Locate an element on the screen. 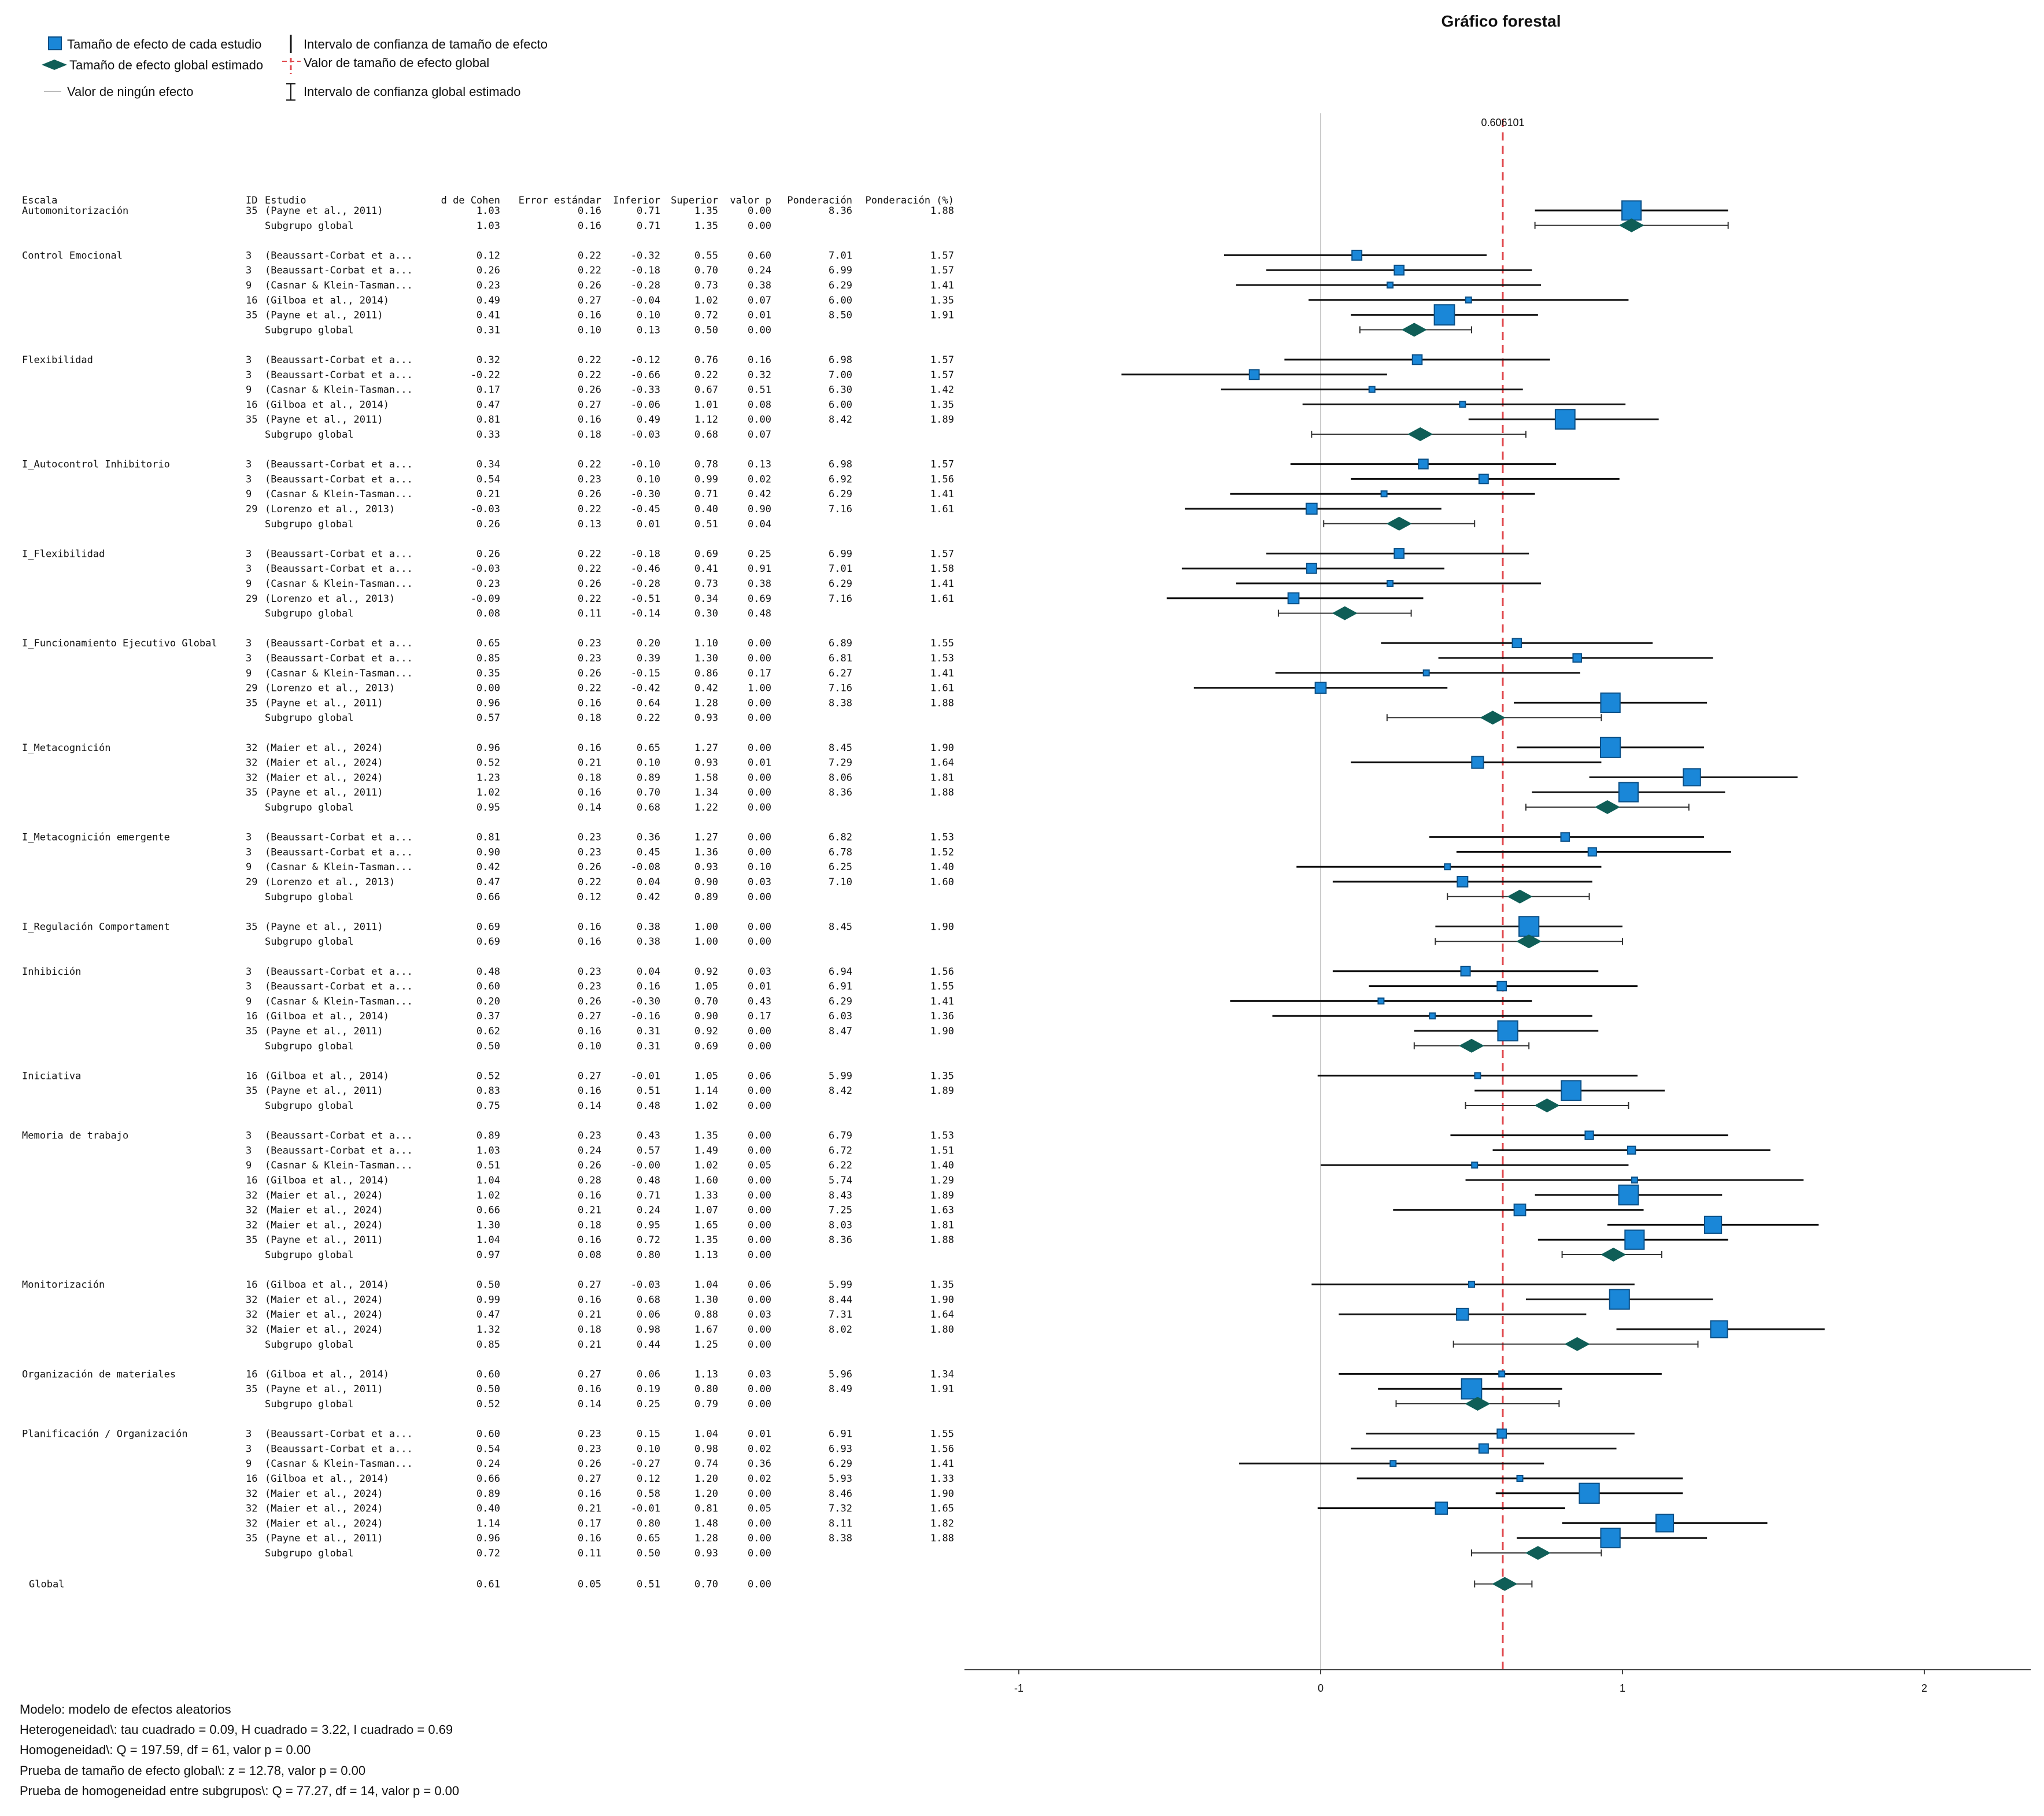 The height and width of the screenshot is (1816, 2044). cell-study: (Maier et al., 2024) is located at coordinates (324, 1509).